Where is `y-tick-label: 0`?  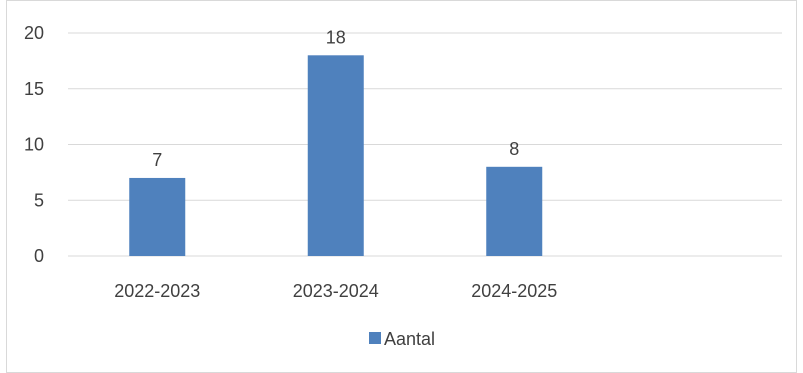 y-tick-label: 0 is located at coordinates (39, 256).